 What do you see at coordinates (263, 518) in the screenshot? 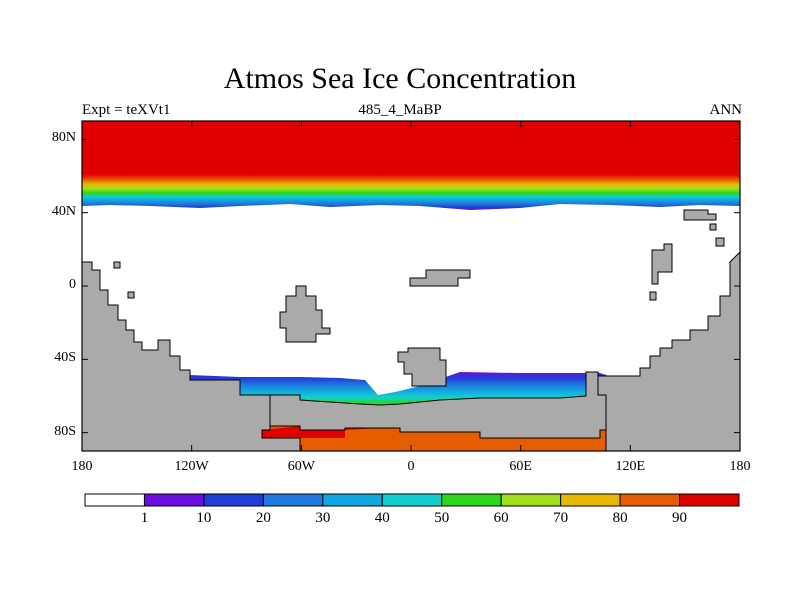
I see `colorbar-label: 20` at bounding box center [263, 518].